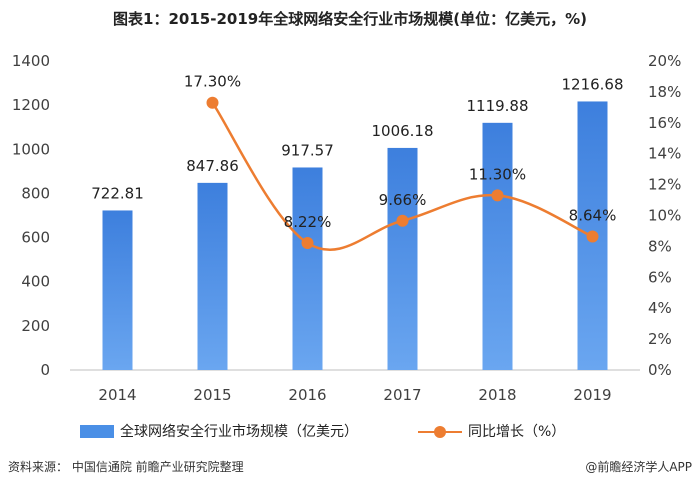 This screenshot has height=482, width=700. What do you see at coordinates (31, 149) in the screenshot?
I see `y-left-tick-label: 1000` at bounding box center [31, 149].